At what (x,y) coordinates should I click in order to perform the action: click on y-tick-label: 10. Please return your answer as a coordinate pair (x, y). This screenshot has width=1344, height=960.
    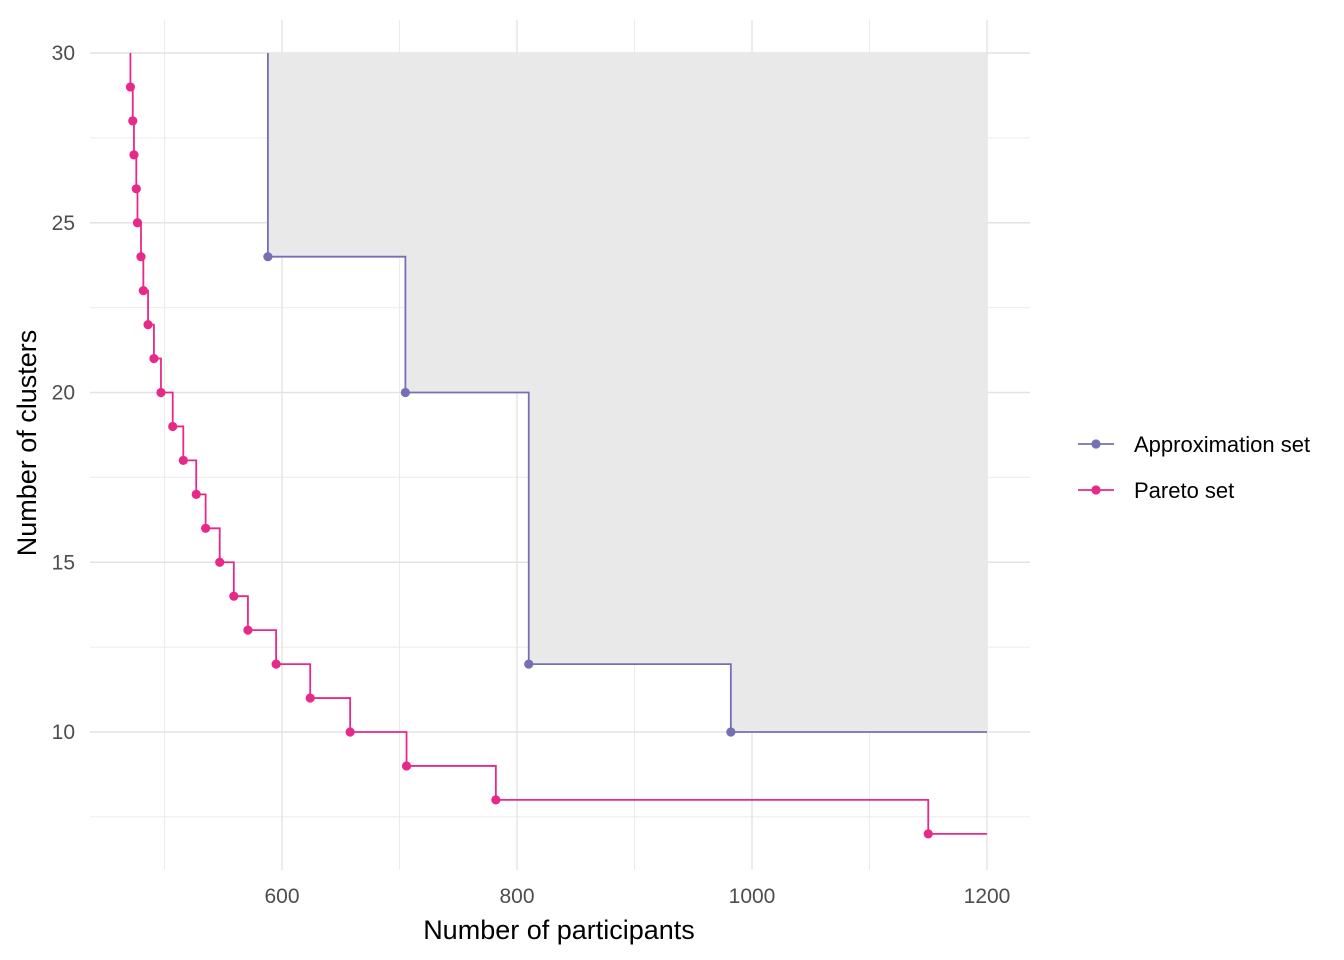
    Looking at the image, I should click on (63, 732).